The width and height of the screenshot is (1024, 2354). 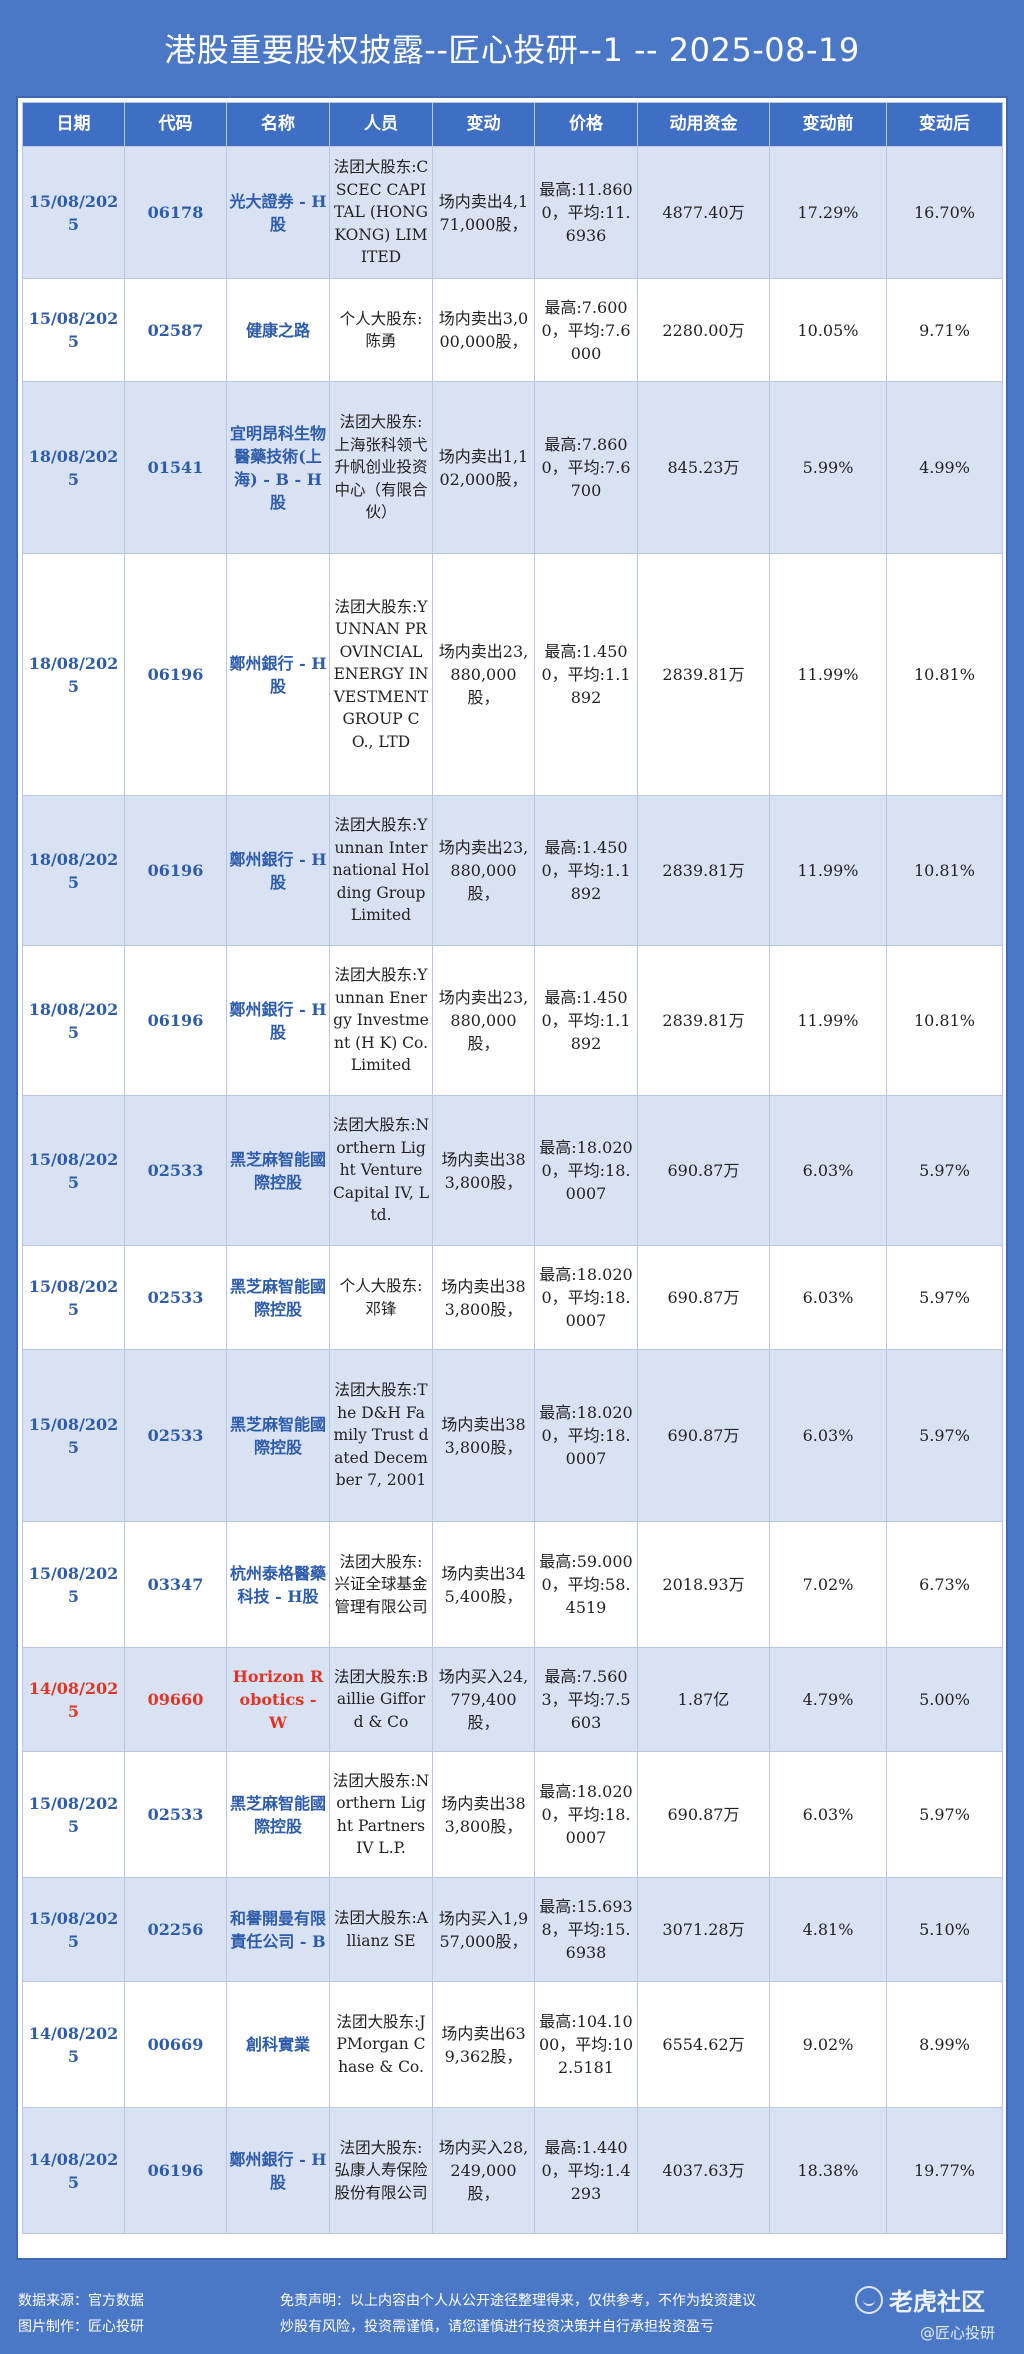 What do you see at coordinates (175, 467) in the screenshot?
I see `cell-code: 01541` at bounding box center [175, 467].